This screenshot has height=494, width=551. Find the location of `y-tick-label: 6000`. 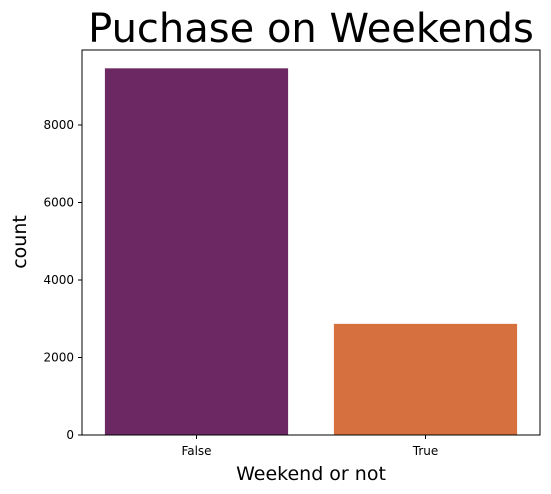

y-tick-label: 6000 is located at coordinates (58, 202).